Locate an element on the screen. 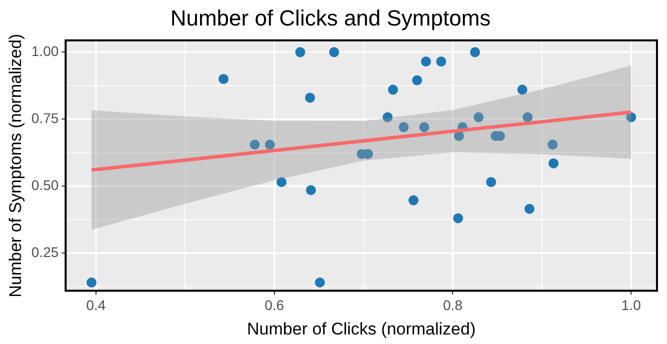  x-tick-label: 1.0 is located at coordinates (631, 305).